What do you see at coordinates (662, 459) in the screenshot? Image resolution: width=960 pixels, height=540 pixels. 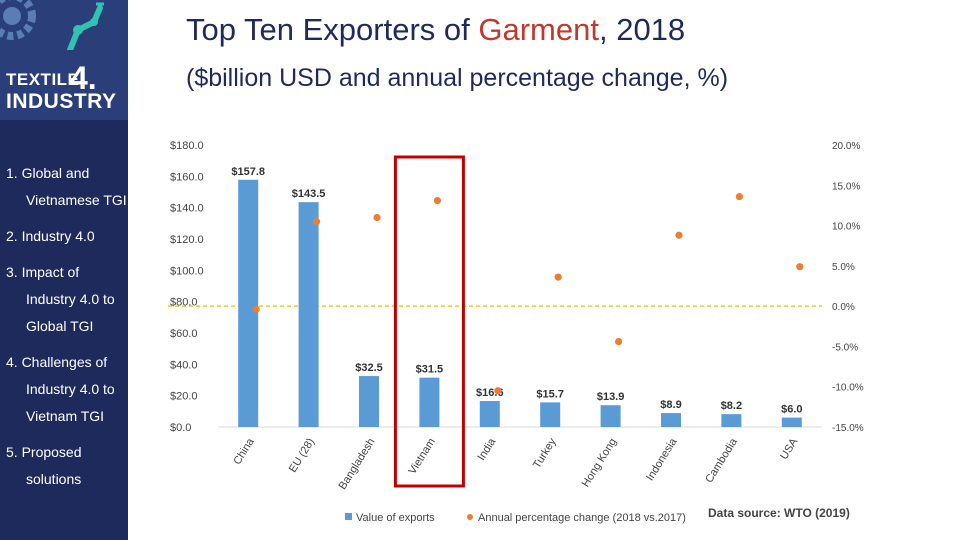 I see `x-tick-label: Indonesia` at bounding box center [662, 459].